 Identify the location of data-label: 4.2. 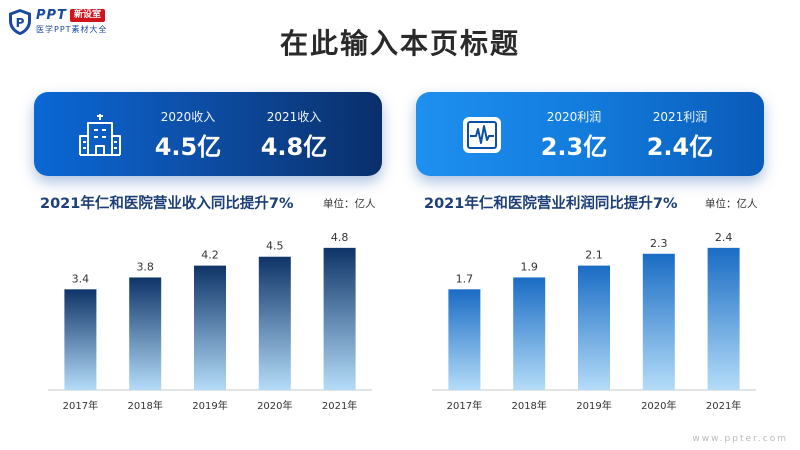
(210, 255).